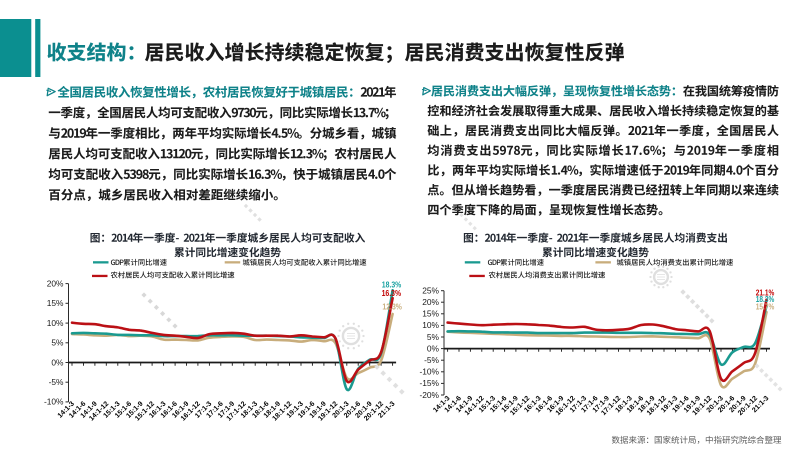 The width and height of the screenshot is (800, 455). What do you see at coordinates (430, 290) in the screenshot?
I see `svg-text: 25%` at bounding box center [430, 290].